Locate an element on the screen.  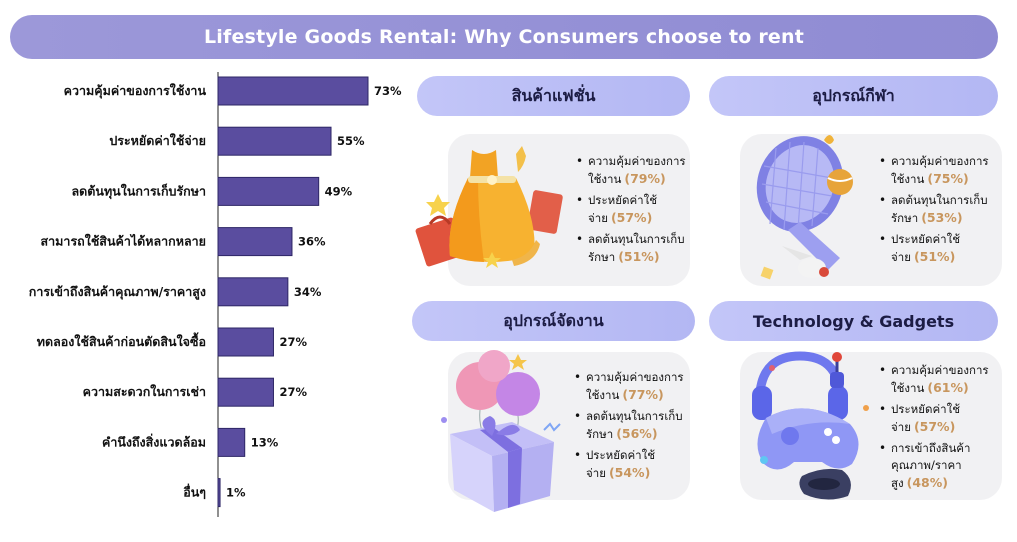
card-tech-title: Technology & Gadgets is located at coordinates (853, 321).